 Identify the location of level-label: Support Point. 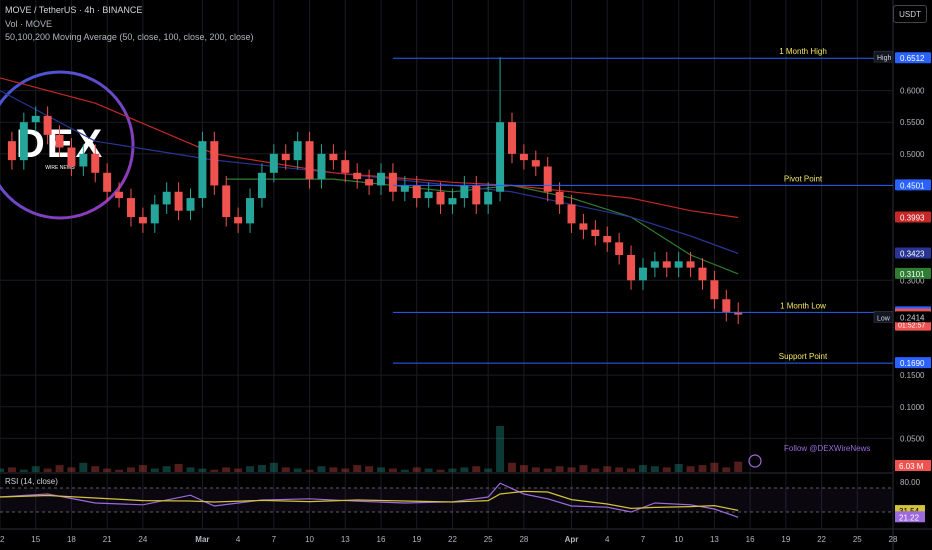
(803, 356).